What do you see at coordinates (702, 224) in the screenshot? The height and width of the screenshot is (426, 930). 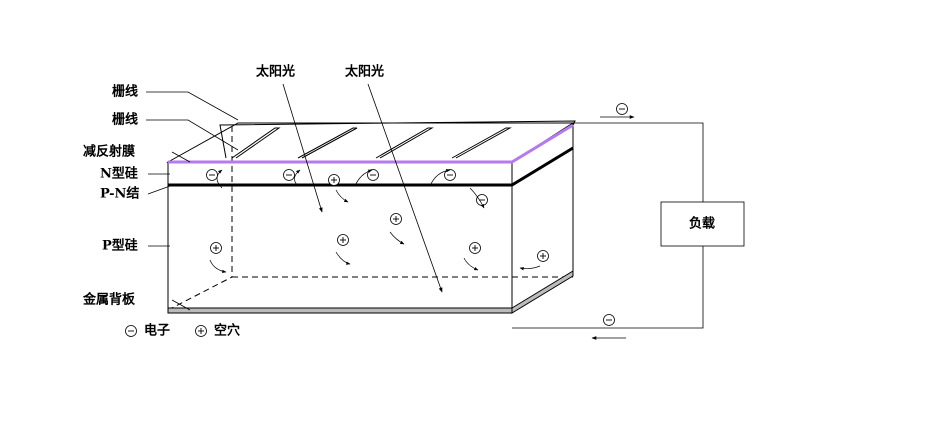 I see `load-label: 负载` at bounding box center [702, 224].